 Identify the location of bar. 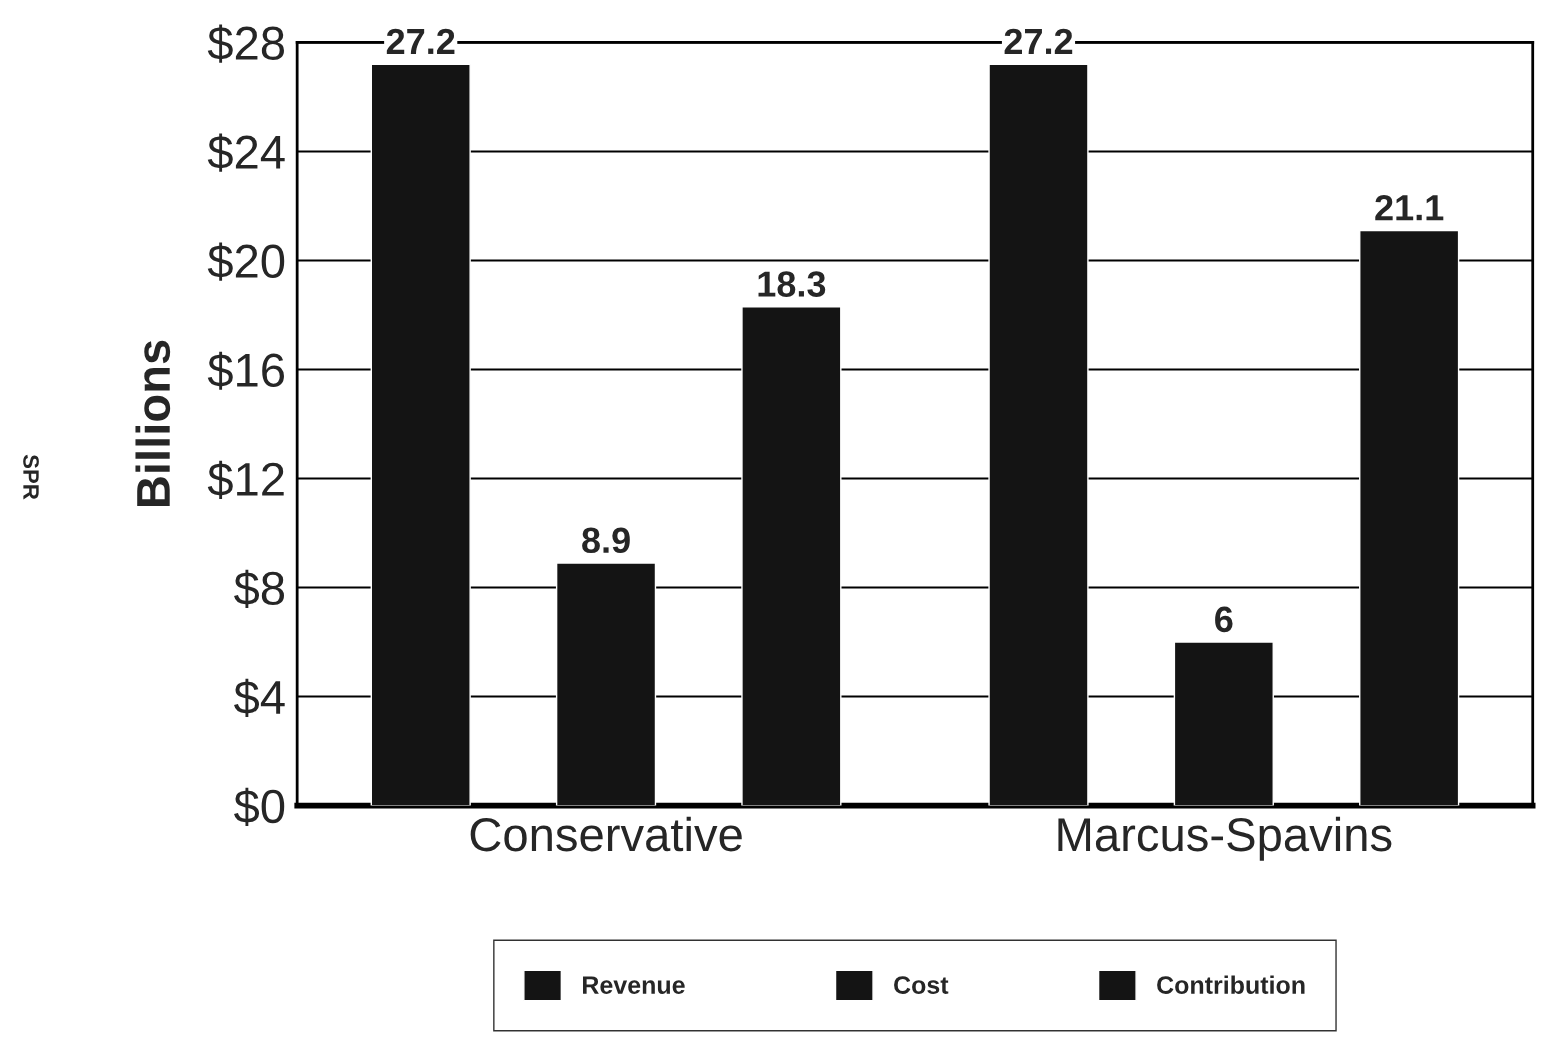
(1223, 723).